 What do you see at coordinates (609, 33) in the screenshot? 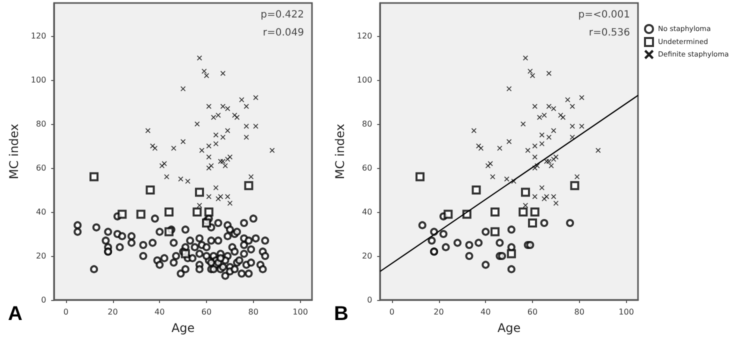
I see `annotation: r=0.536` at bounding box center [609, 33].